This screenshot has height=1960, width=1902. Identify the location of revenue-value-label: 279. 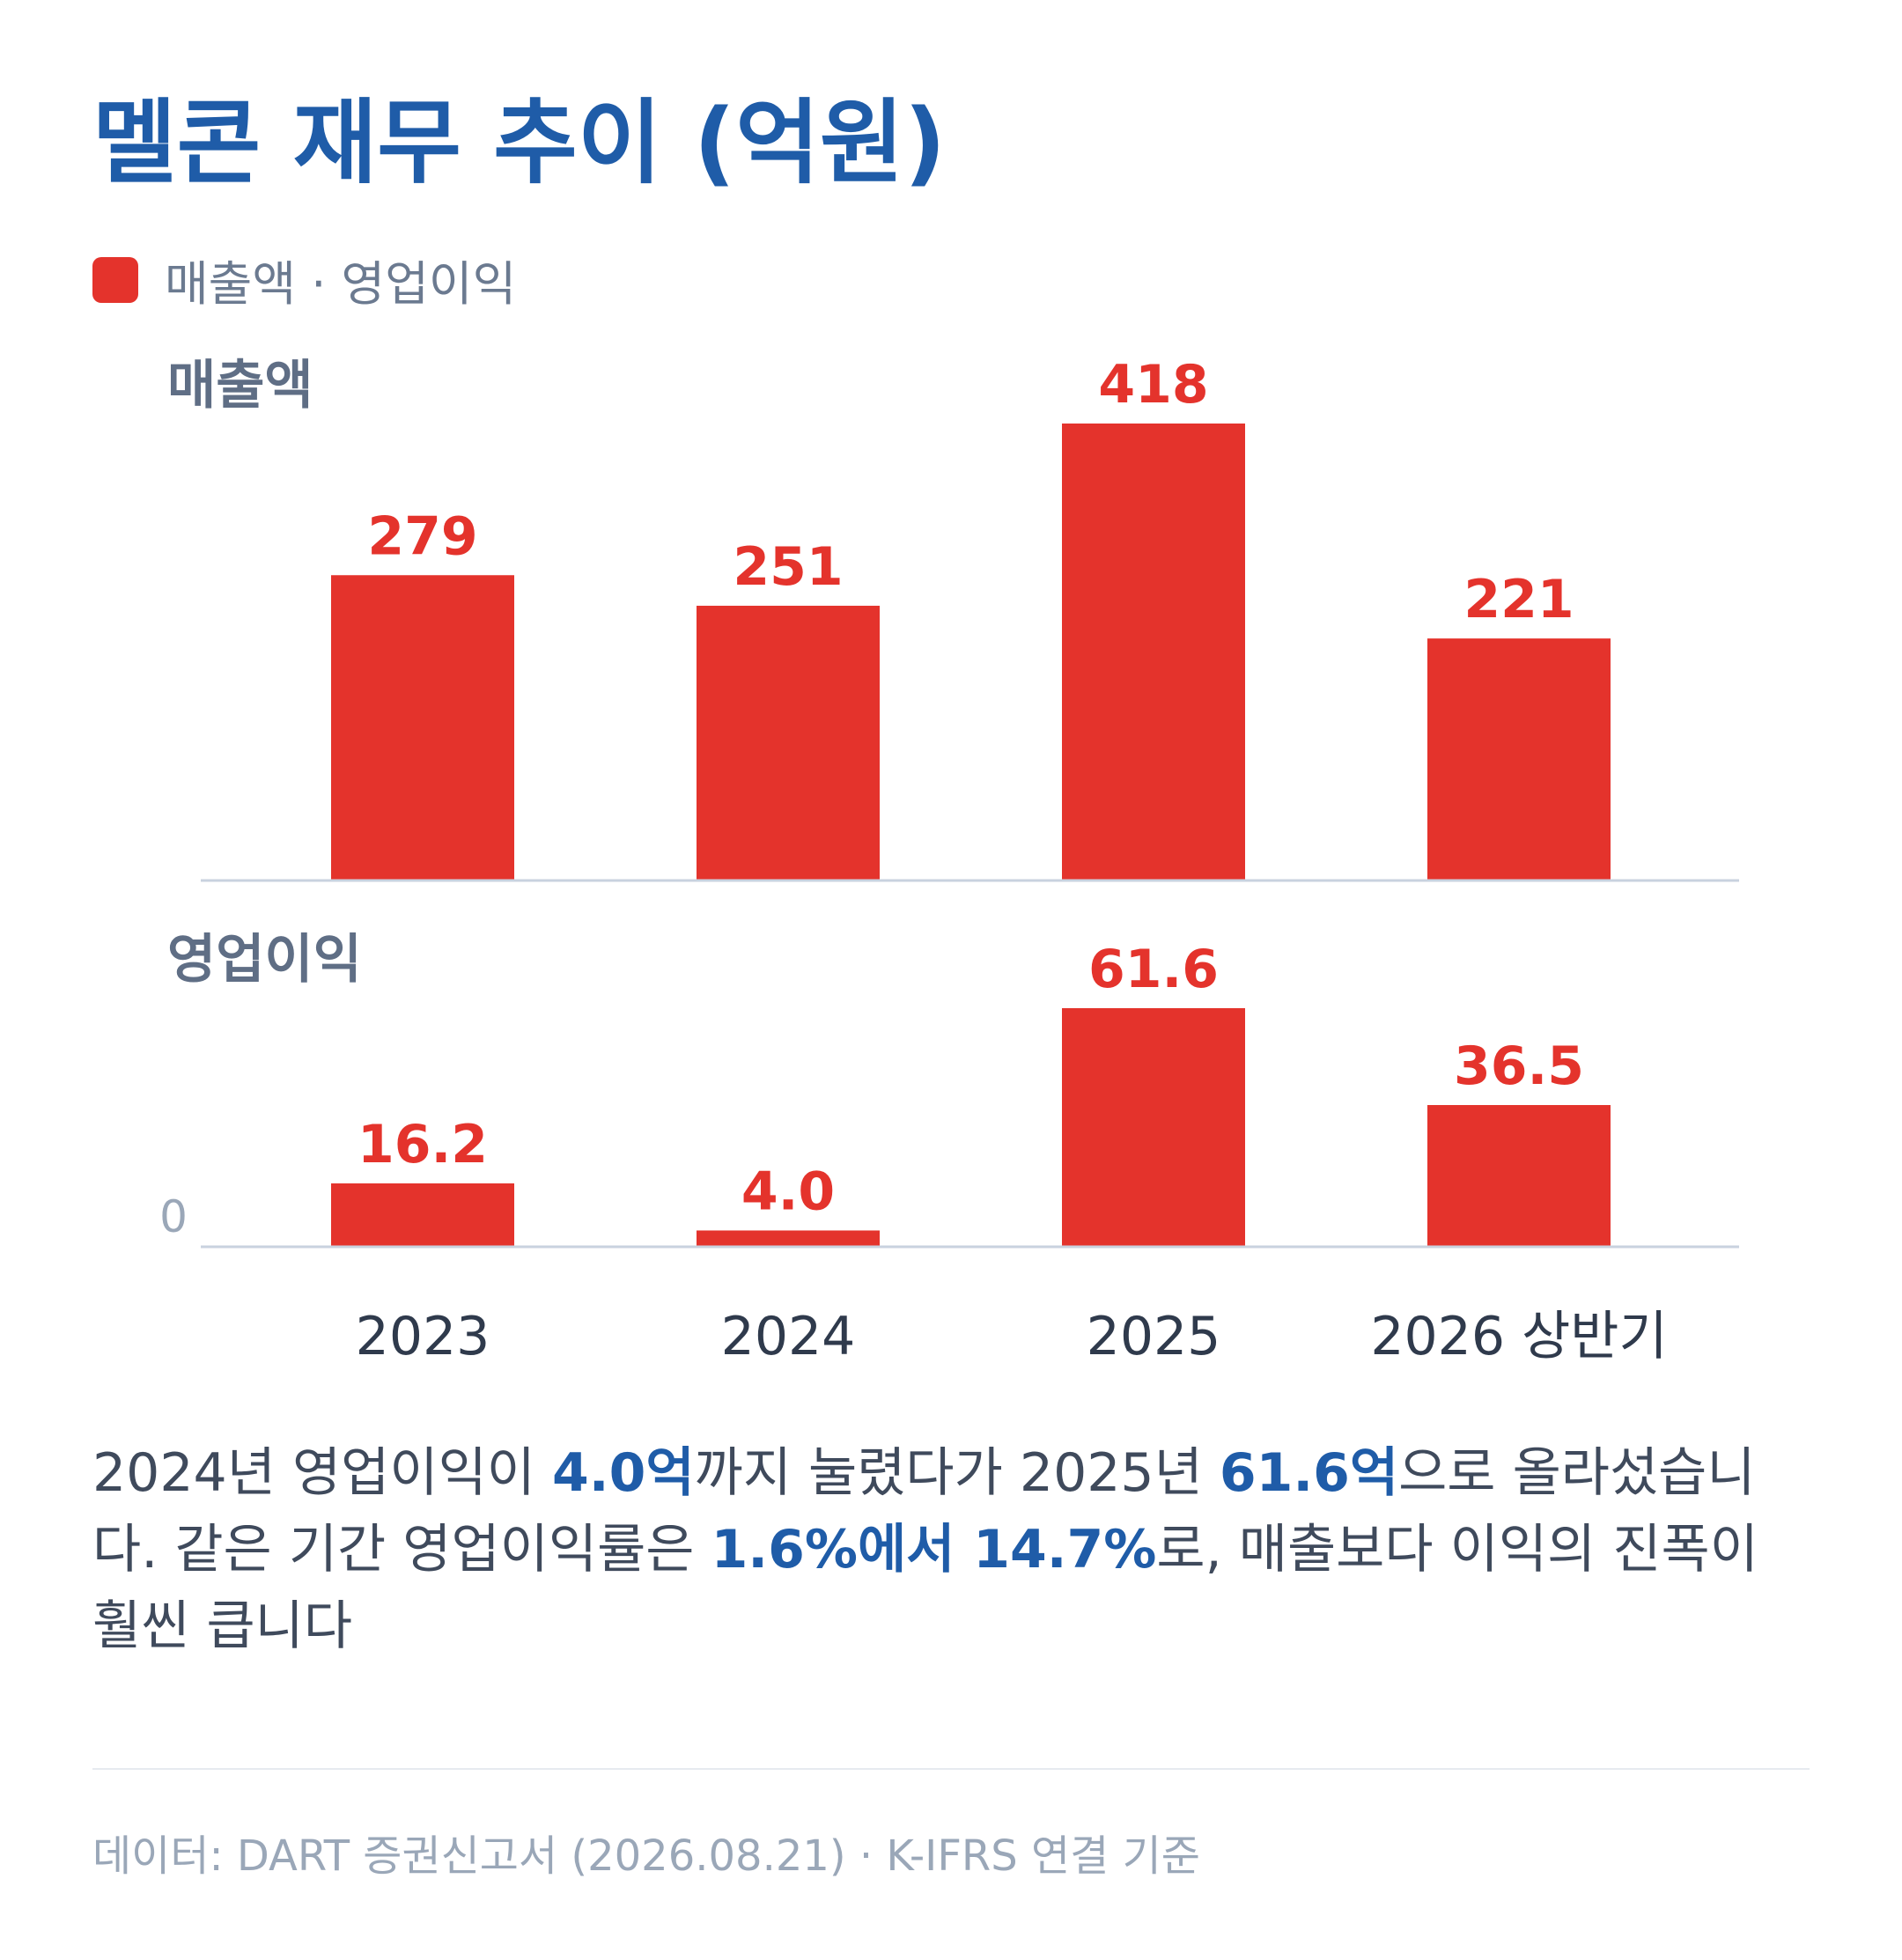
(422, 536).